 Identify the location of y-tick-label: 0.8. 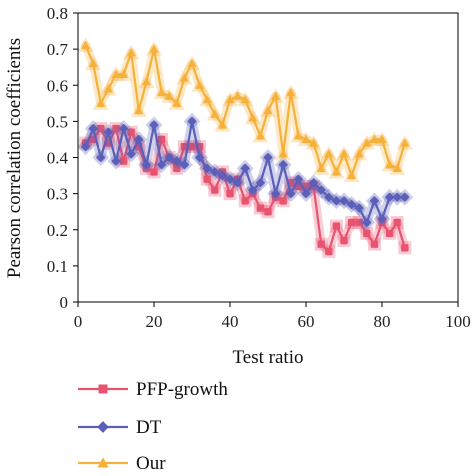
(57, 13).